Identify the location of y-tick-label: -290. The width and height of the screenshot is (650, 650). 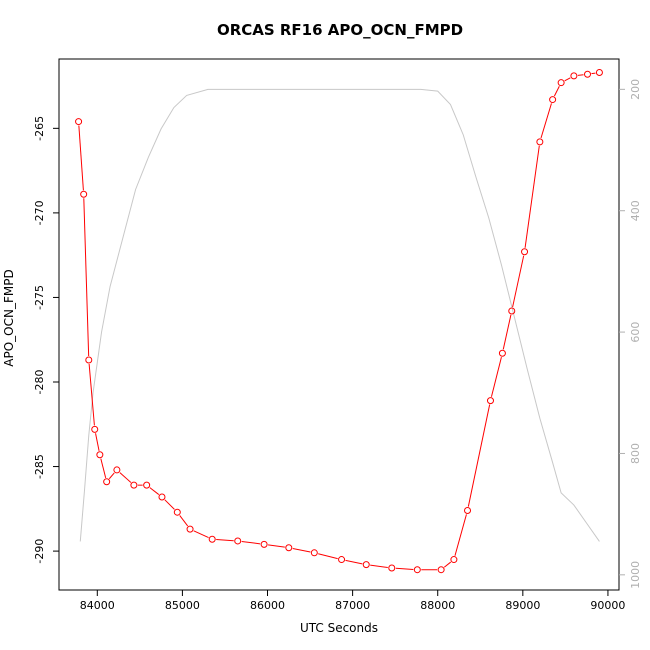
(39, 551).